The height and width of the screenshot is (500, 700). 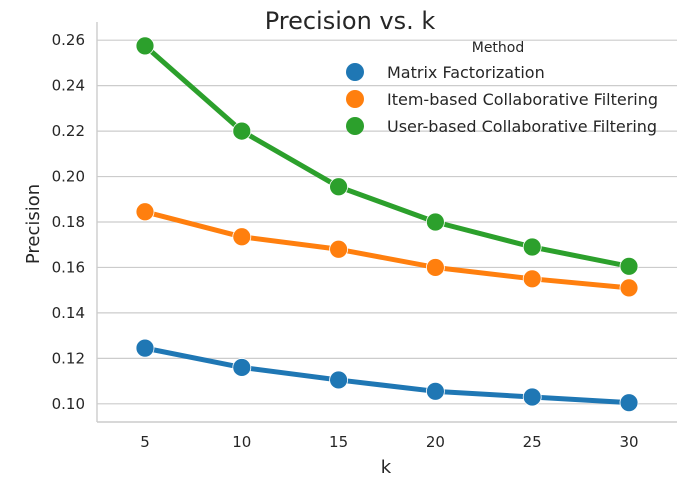 I want to click on x-tick-label: 30, so click(x=628, y=442).